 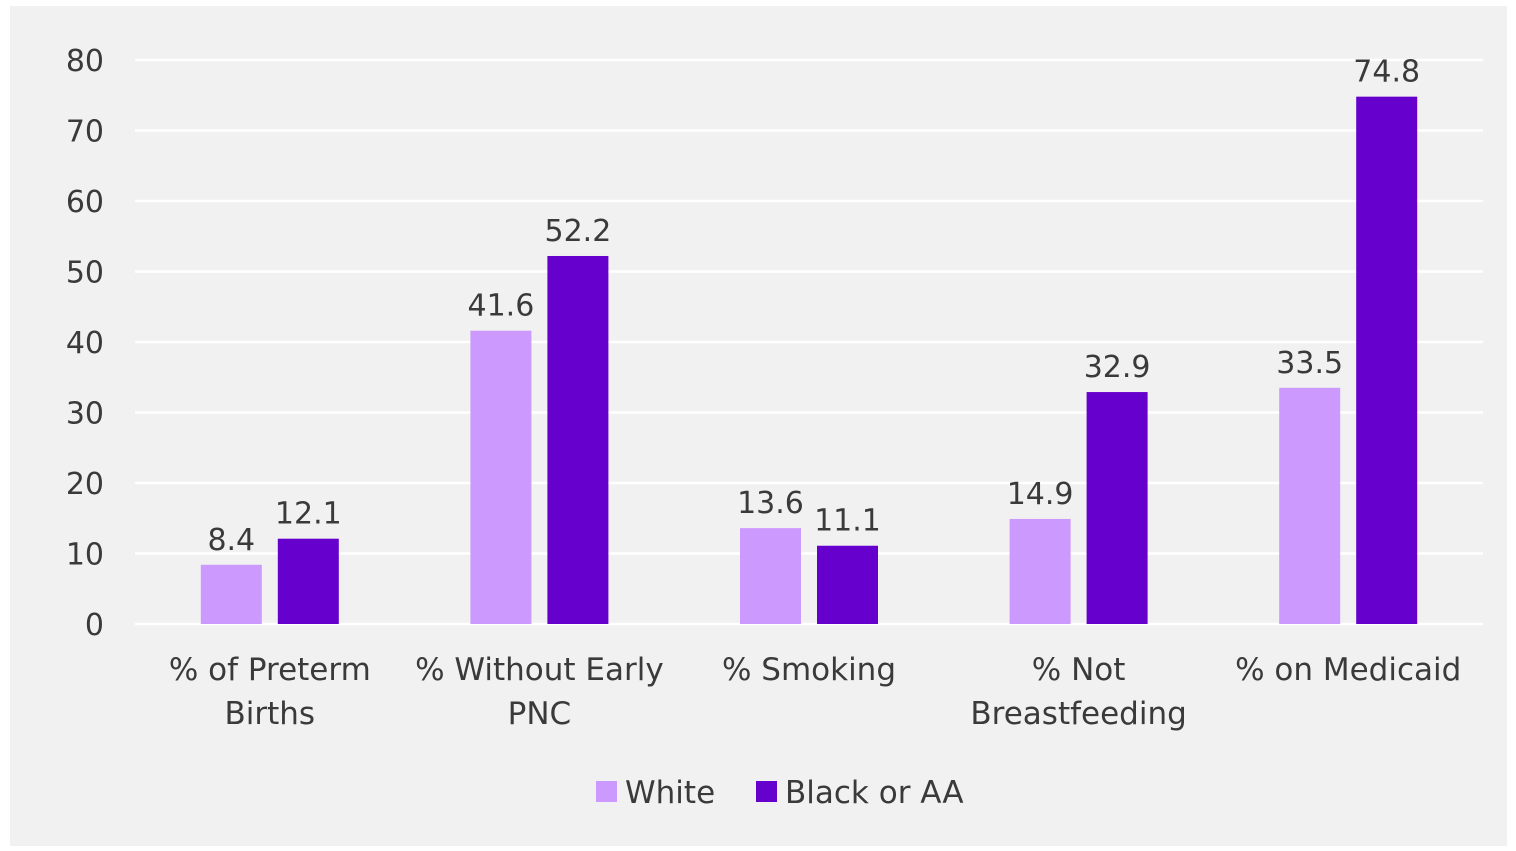 I want to click on x-category-label: % Not, so click(x=1079, y=670).